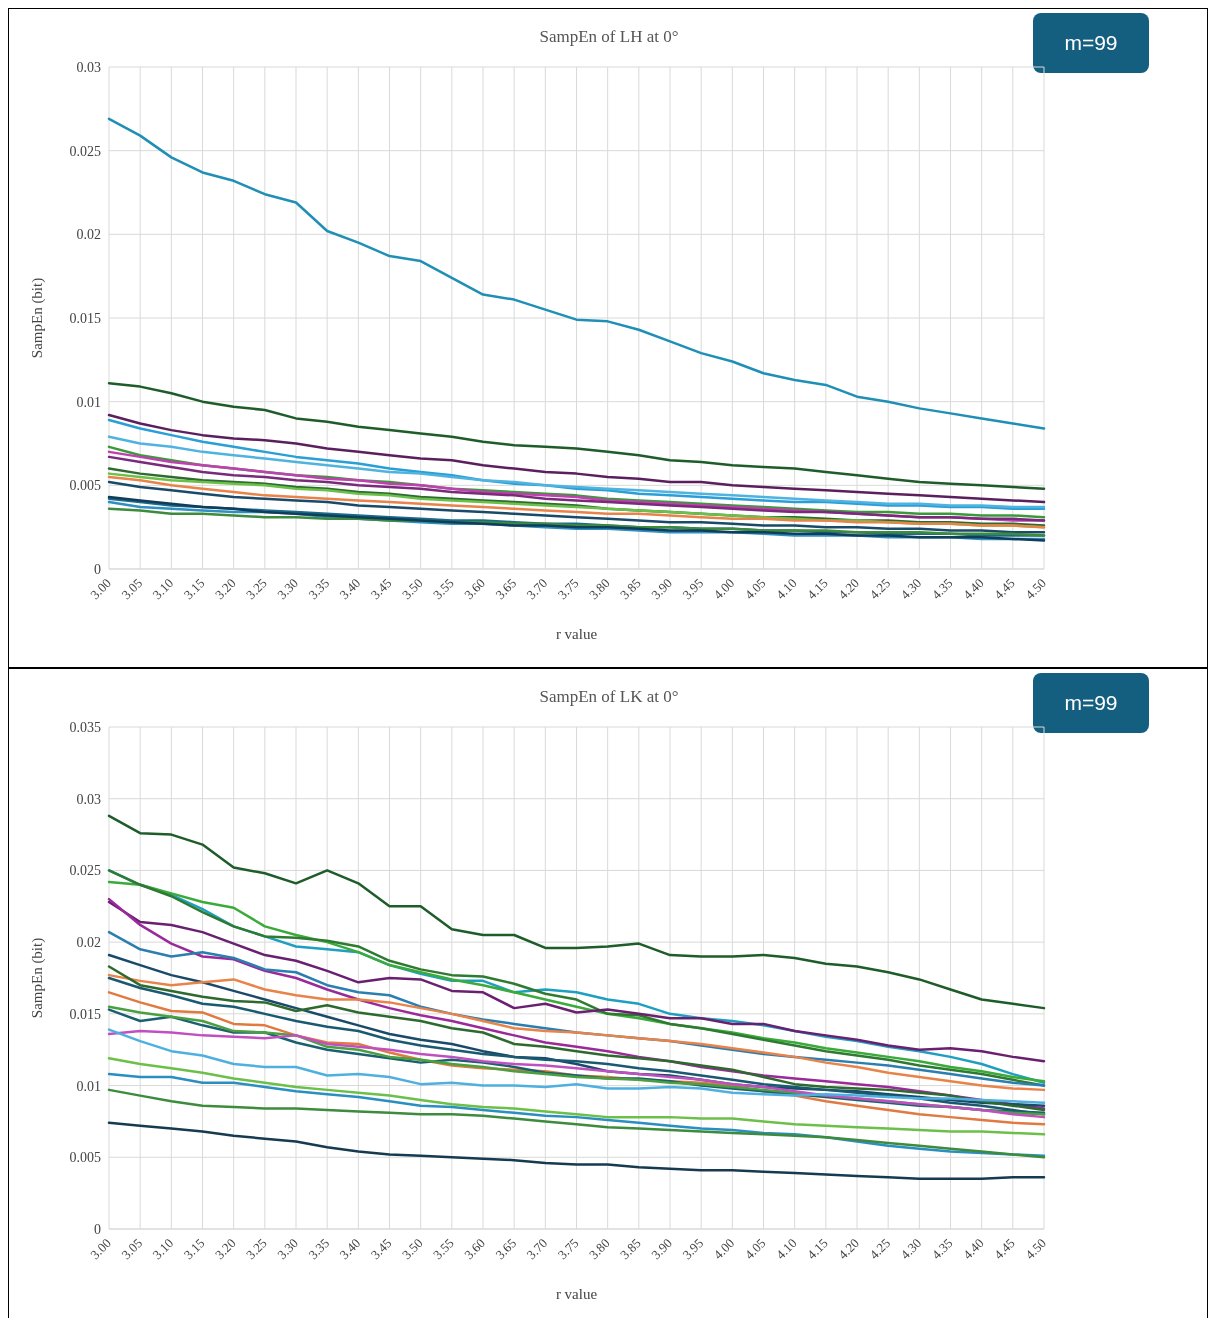 The image size is (1214, 1318). What do you see at coordinates (85, 727) in the screenshot?
I see `y-tick-label: 0.035` at bounding box center [85, 727].